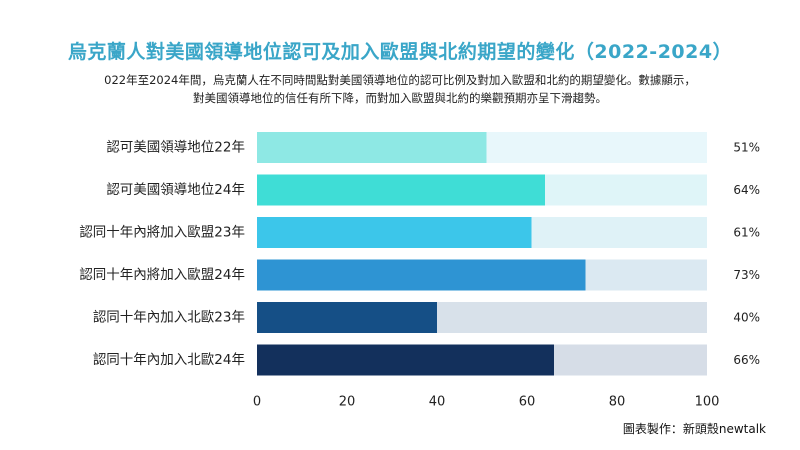 This screenshot has height=450, width=800. What do you see at coordinates (527, 402) in the screenshot?
I see `x-tick-label: 60` at bounding box center [527, 402].